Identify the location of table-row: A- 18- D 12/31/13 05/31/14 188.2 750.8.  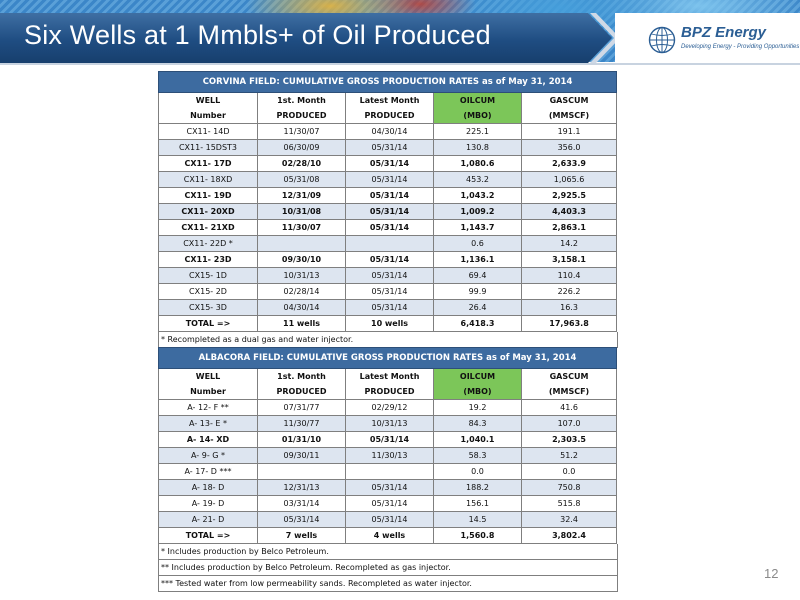
(388, 487).